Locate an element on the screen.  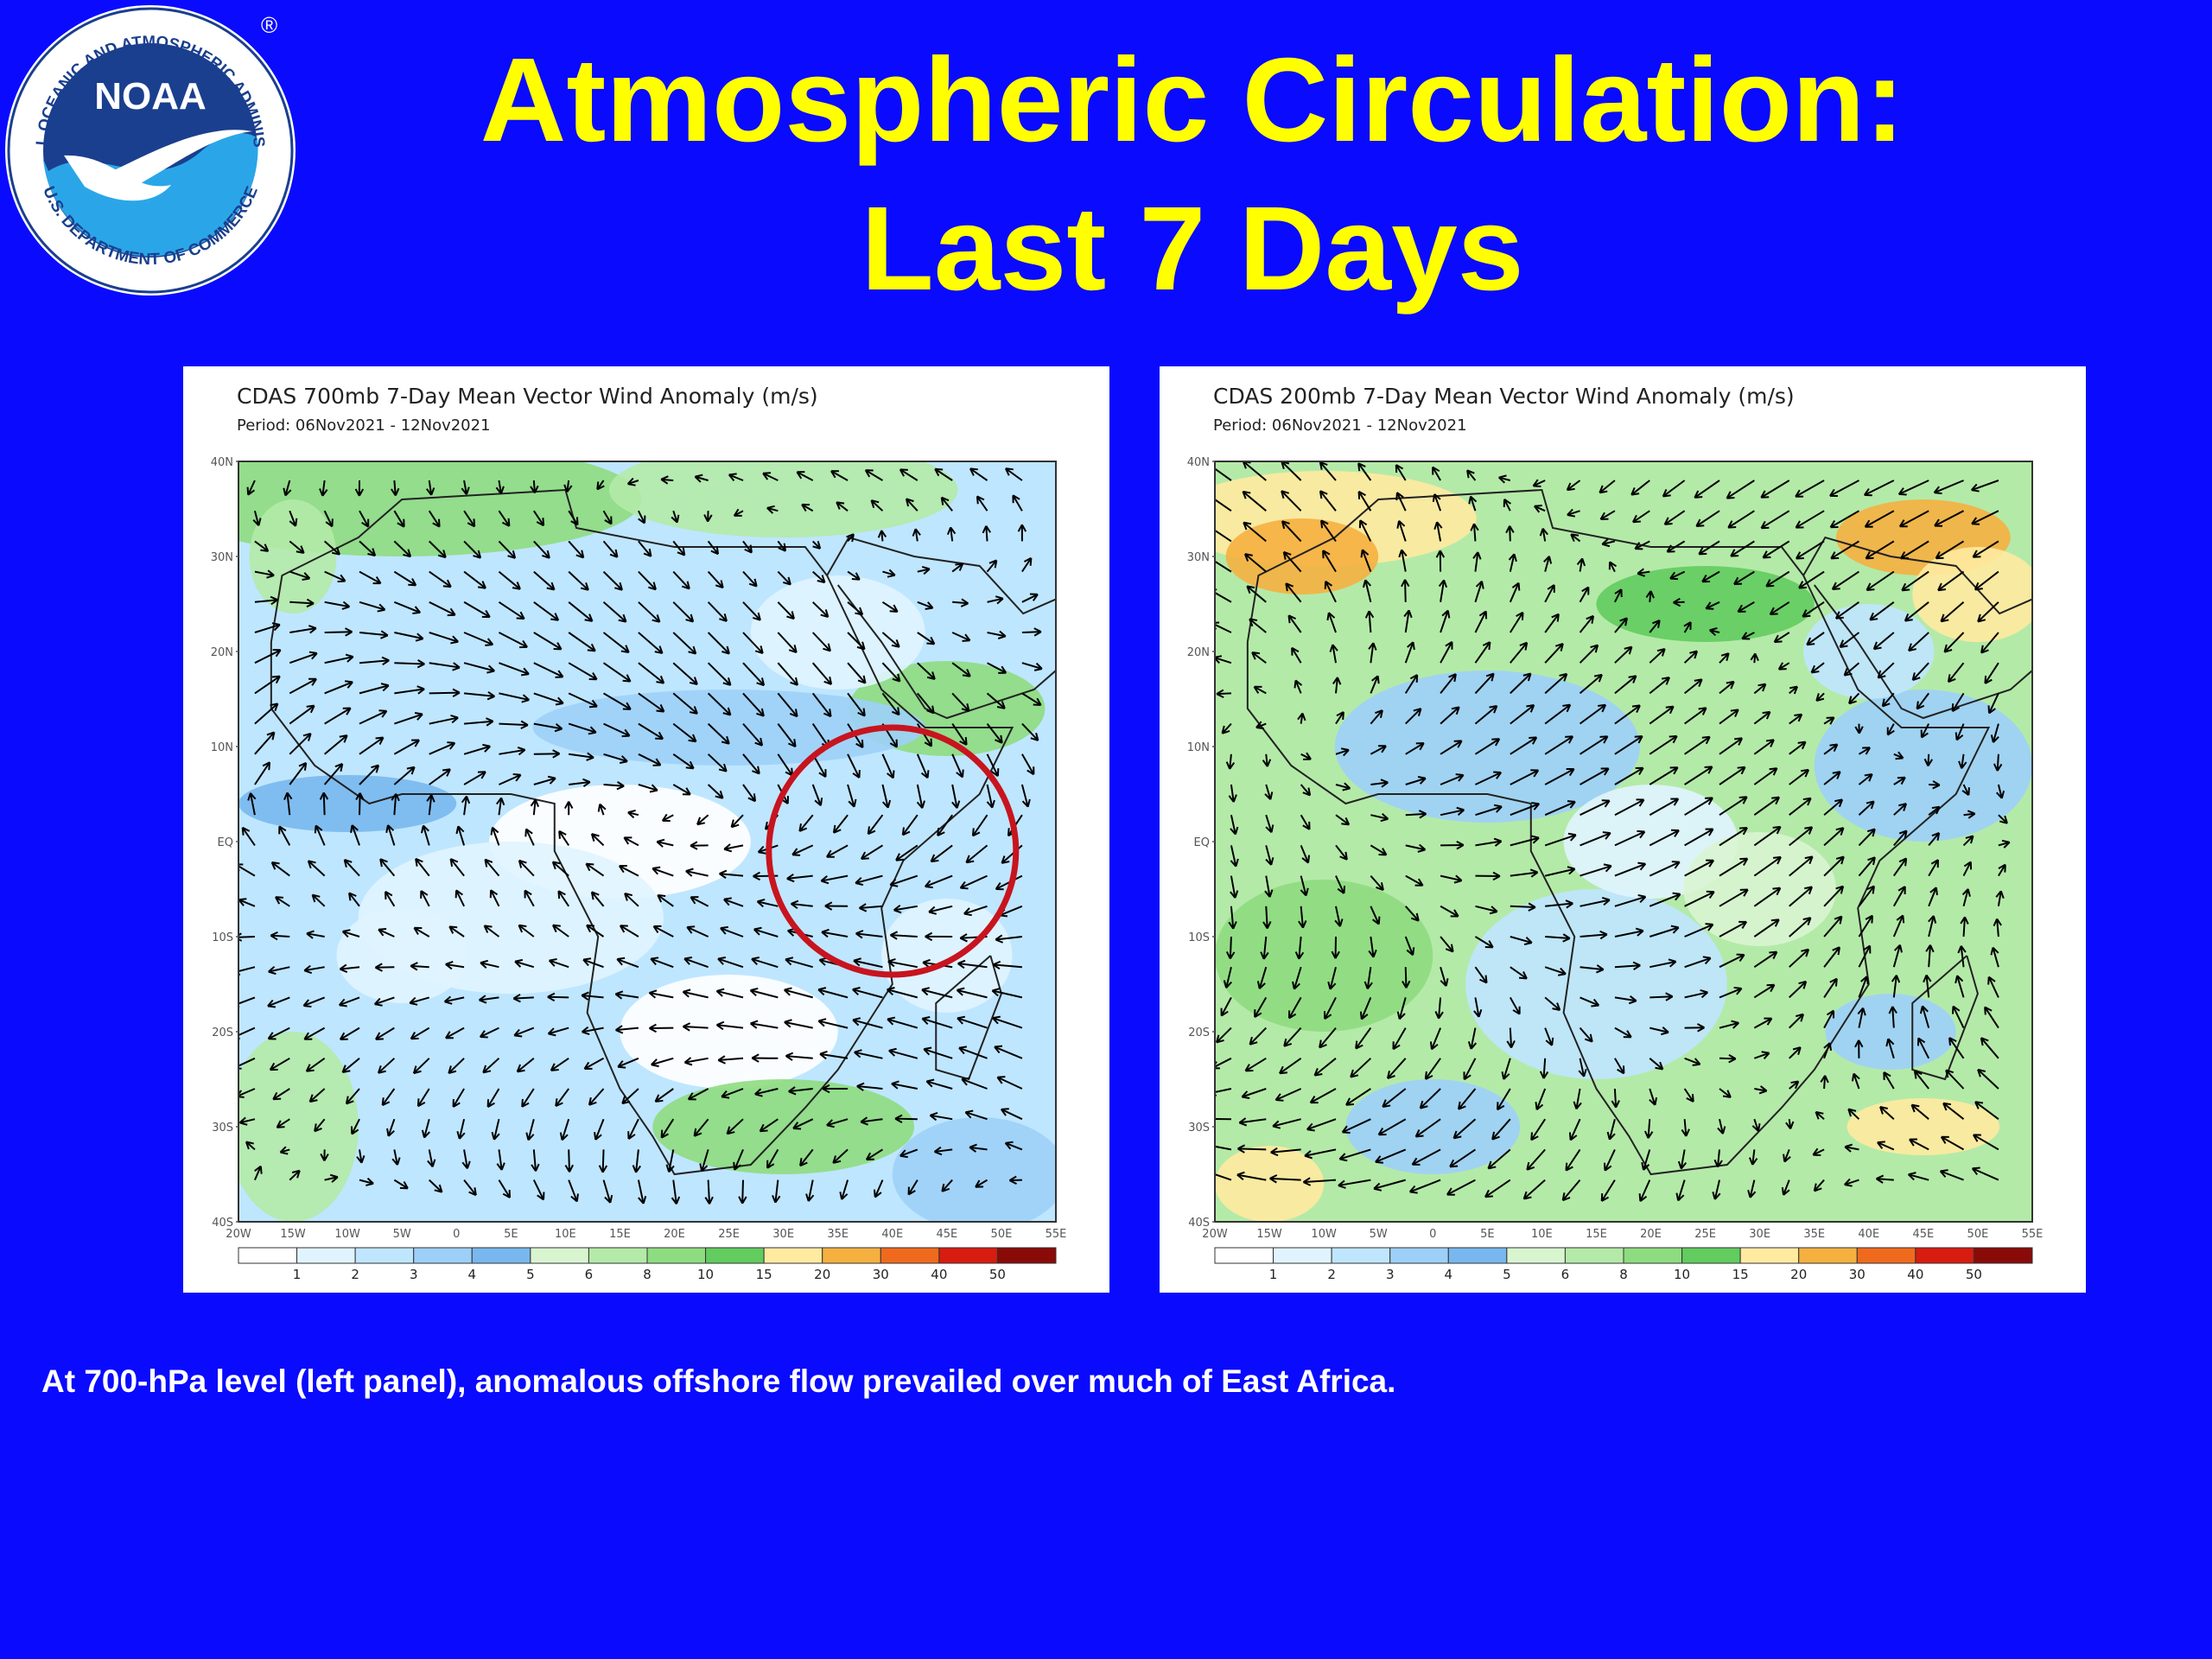
colorbar-label: 2 is located at coordinates (1331, 1274).